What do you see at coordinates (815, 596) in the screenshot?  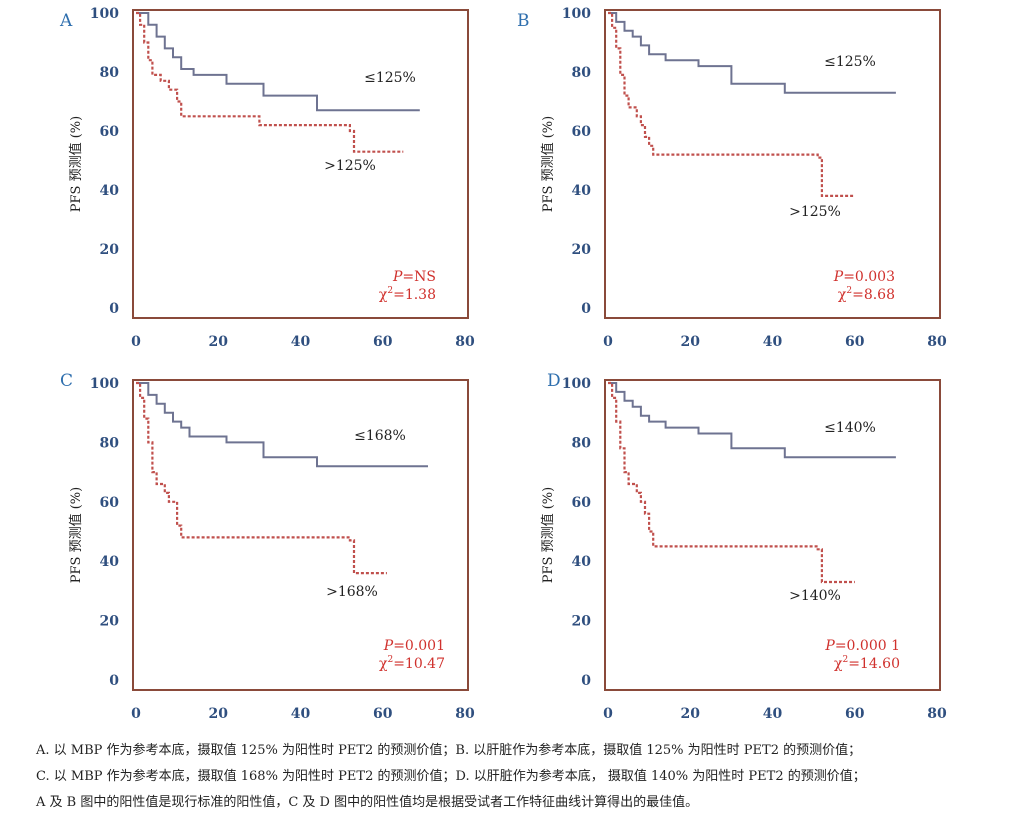 I see `series-label: >140%` at bounding box center [815, 596].